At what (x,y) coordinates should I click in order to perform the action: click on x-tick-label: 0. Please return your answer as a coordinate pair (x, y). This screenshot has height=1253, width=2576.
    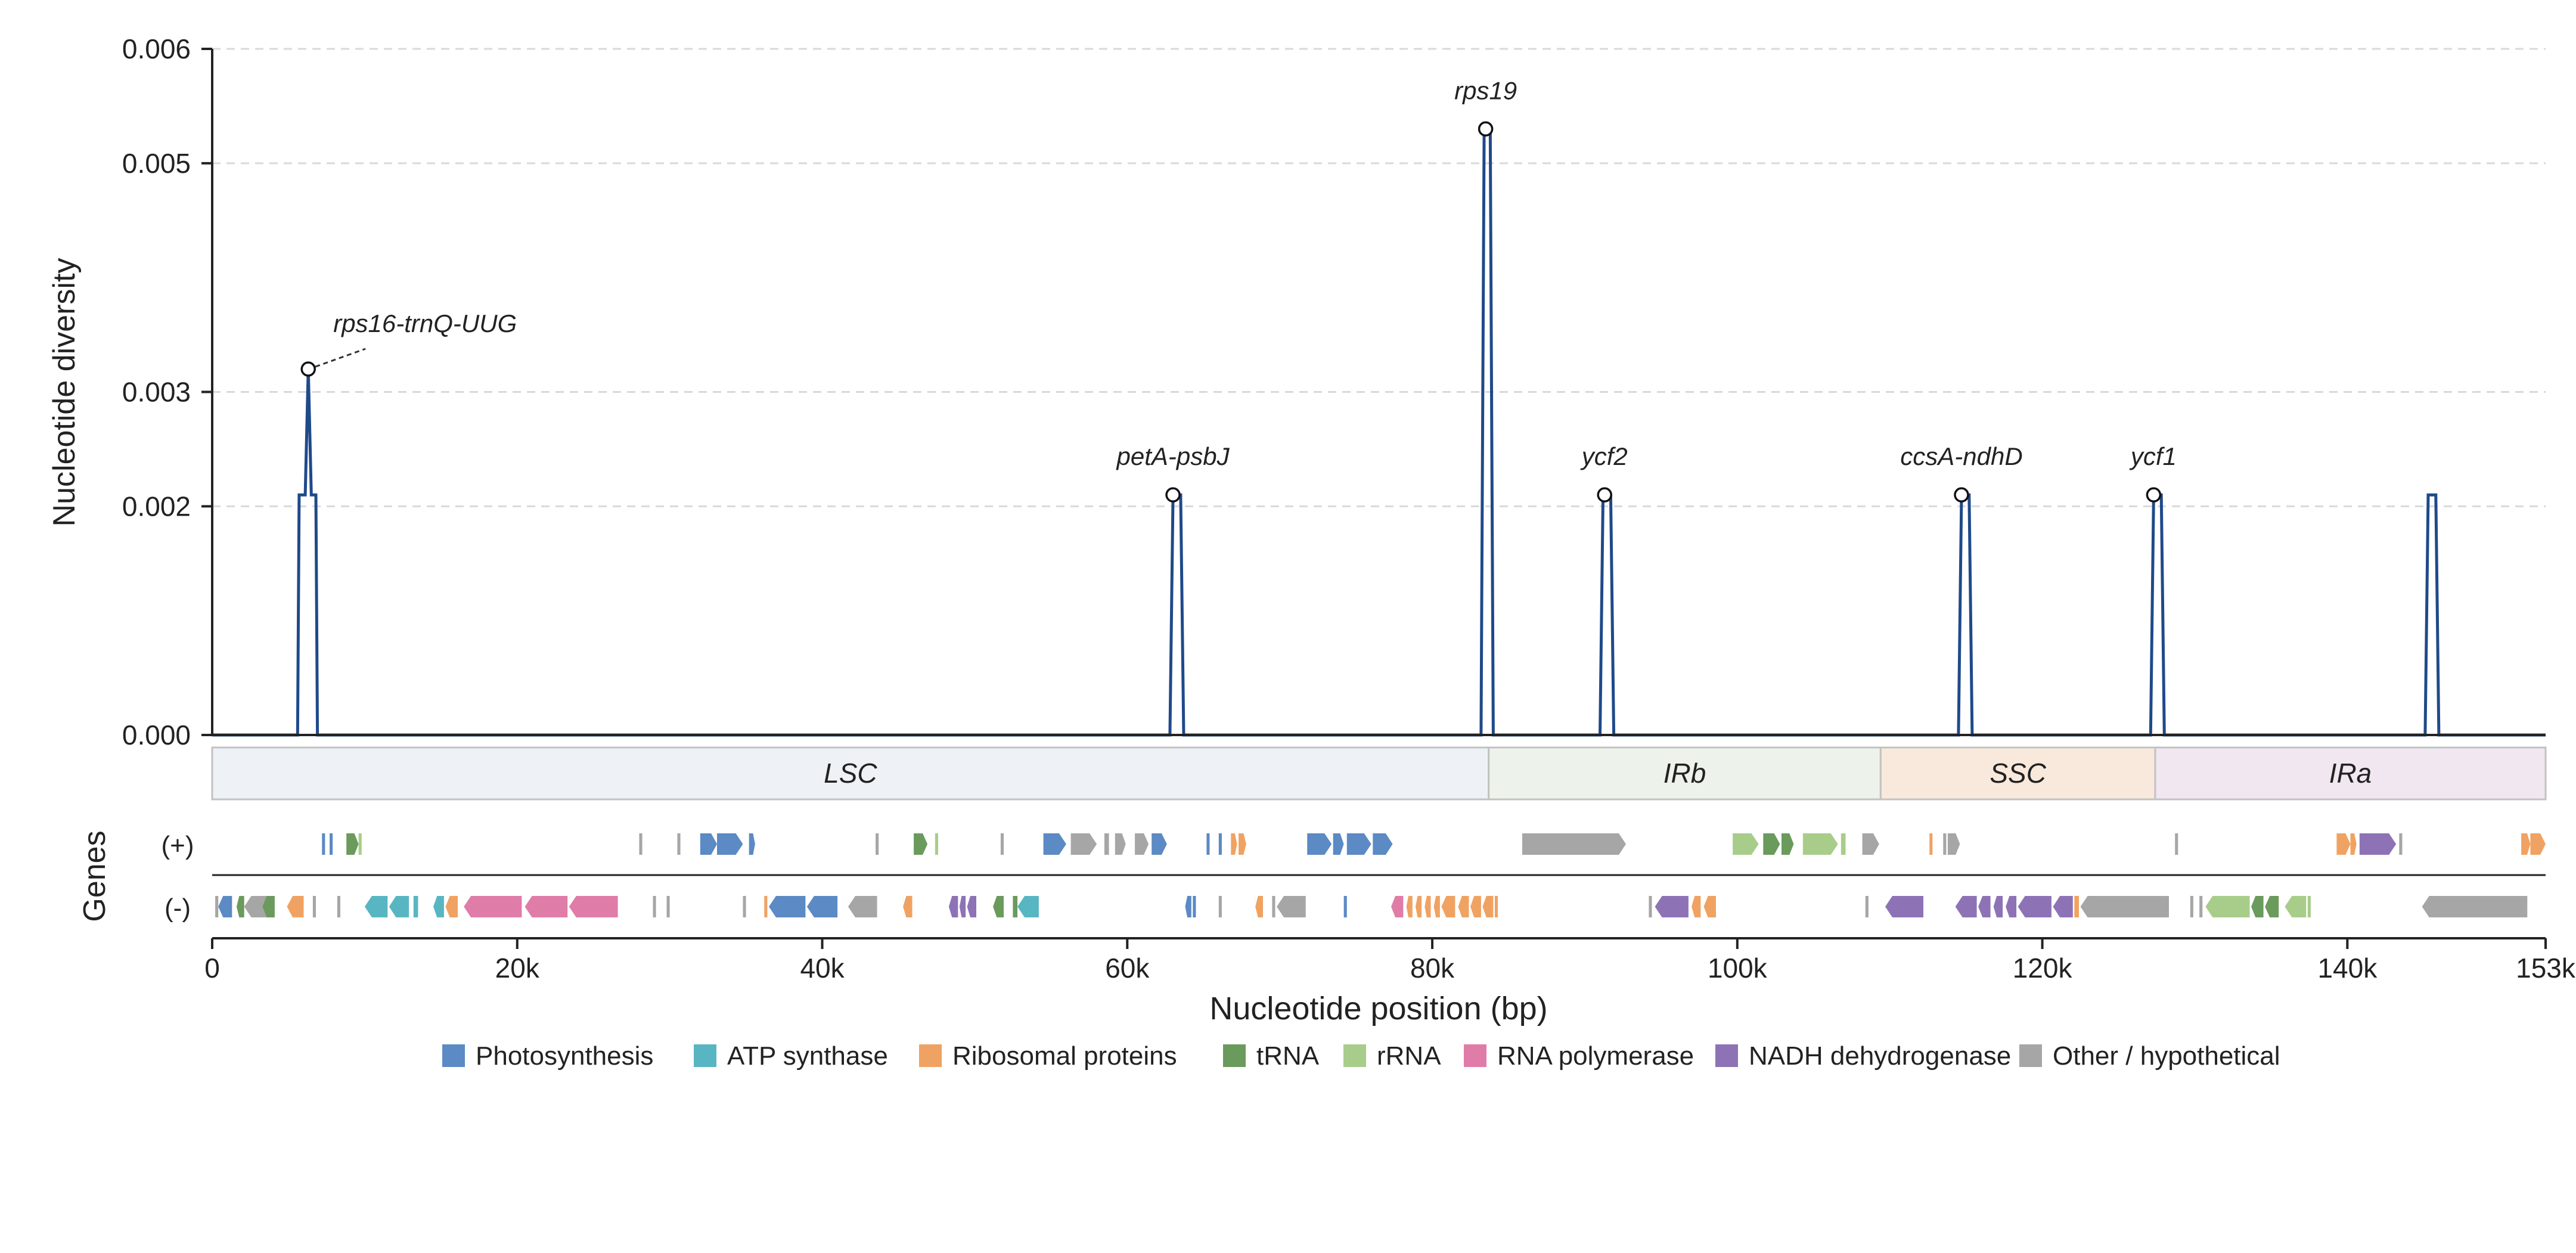
    Looking at the image, I should click on (212, 968).